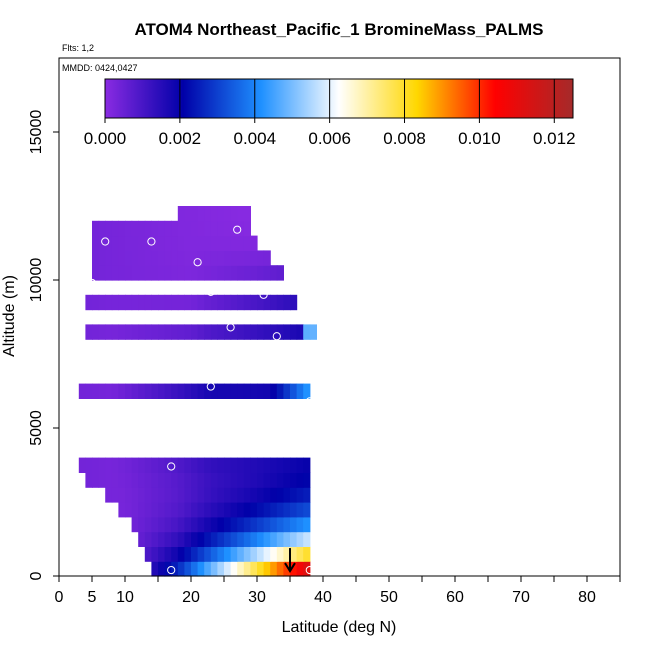  I want to click on marker-arrow-head, so click(290, 567).